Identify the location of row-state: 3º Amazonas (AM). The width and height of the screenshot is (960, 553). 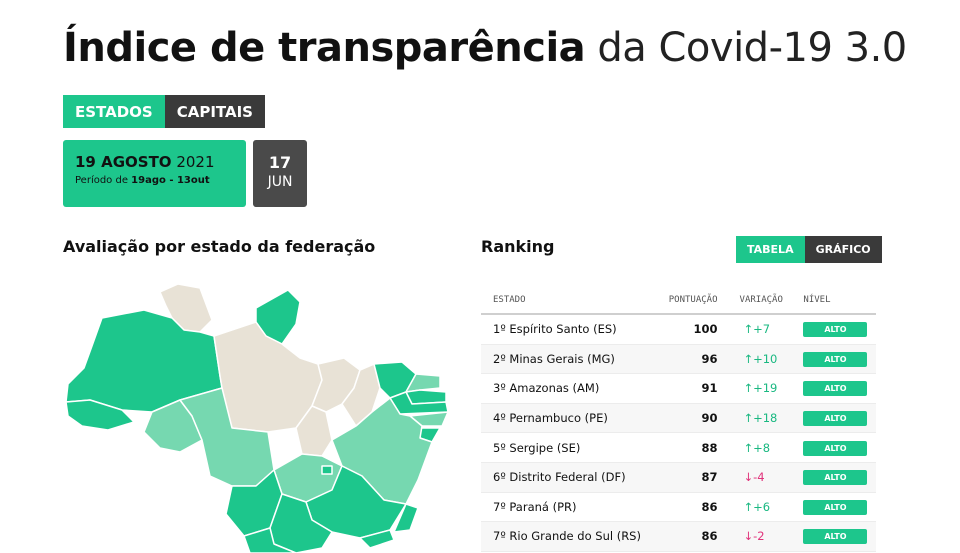
(546, 388).